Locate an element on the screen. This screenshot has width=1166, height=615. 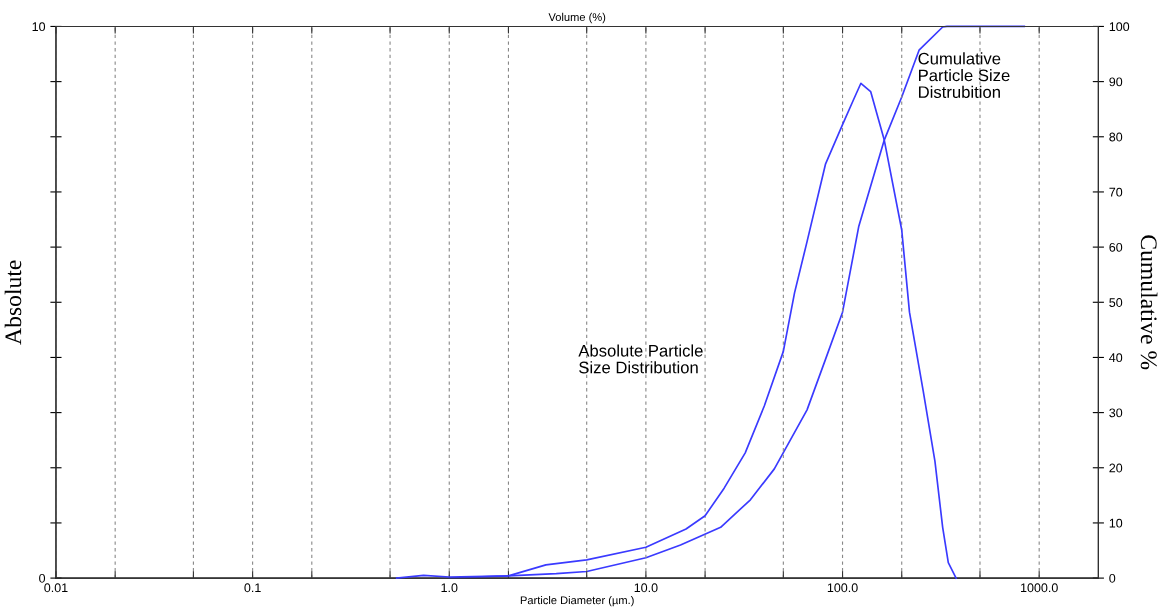
y-axis-title: Absolute is located at coordinates (13, 302).